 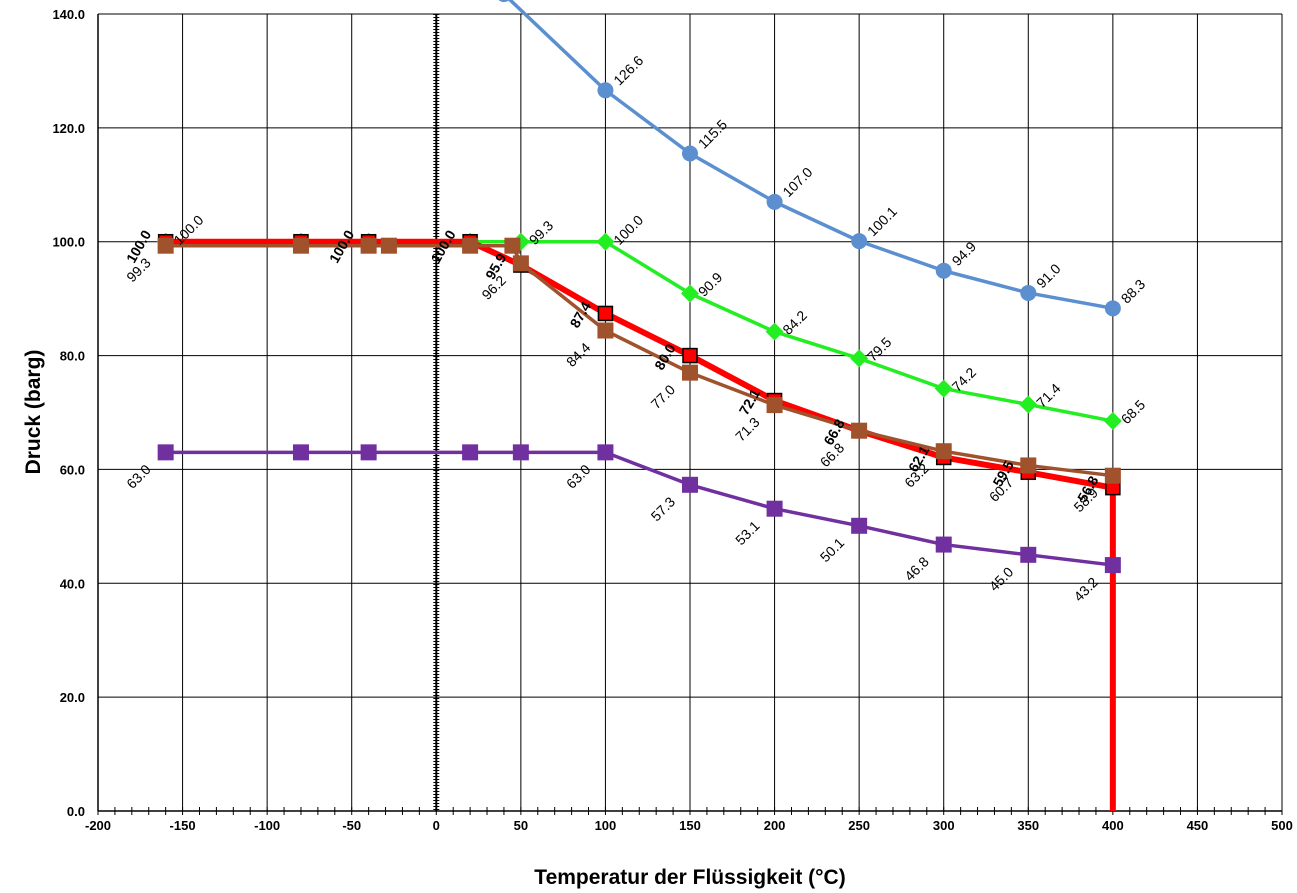 I want to click on y-tick-label: 60.0, so click(x=72, y=469).